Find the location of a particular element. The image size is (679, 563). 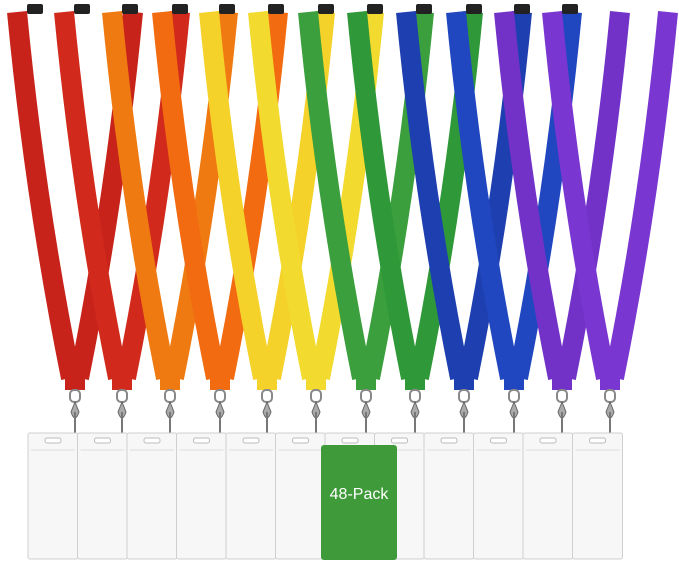

pack-badge is located at coordinates (359, 502).